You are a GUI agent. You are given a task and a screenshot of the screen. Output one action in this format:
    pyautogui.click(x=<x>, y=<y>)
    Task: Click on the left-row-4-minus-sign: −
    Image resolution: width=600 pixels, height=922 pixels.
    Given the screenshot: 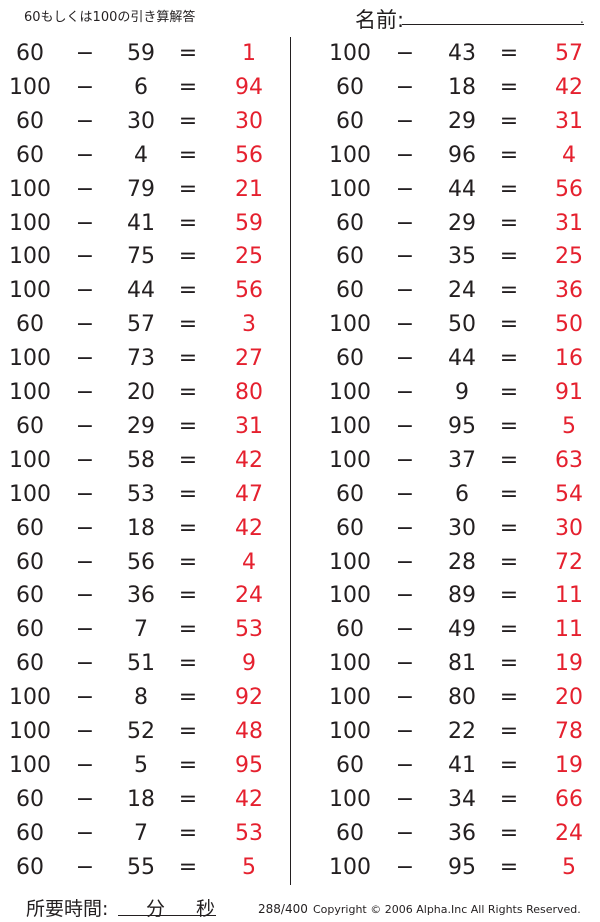 What is the action you would take?
    pyautogui.click(x=85, y=155)
    